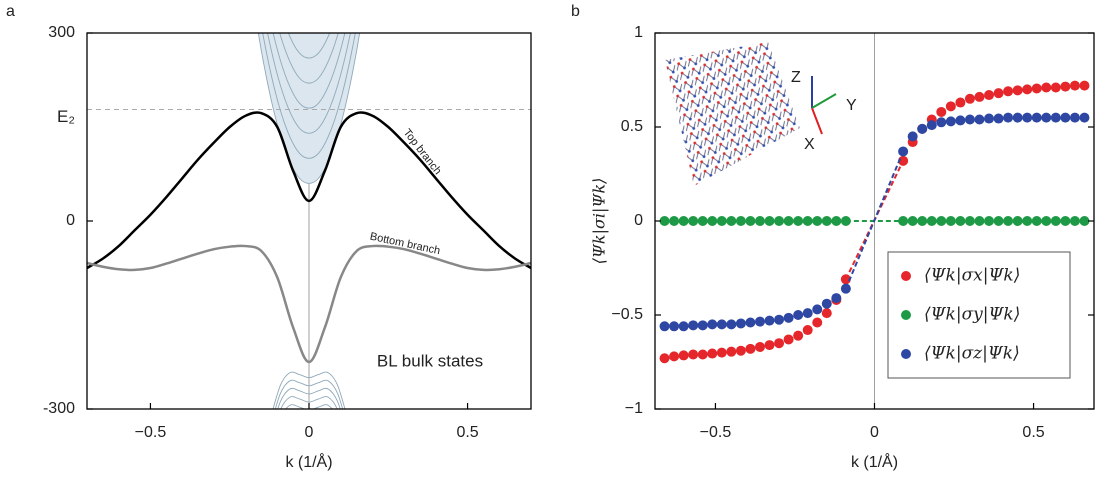 The width and height of the screenshot is (1096, 477). What do you see at coordinates (627, 314) in the screenshot?
I see `y-tick-label: −0.5` at bounding box center [627, 314].